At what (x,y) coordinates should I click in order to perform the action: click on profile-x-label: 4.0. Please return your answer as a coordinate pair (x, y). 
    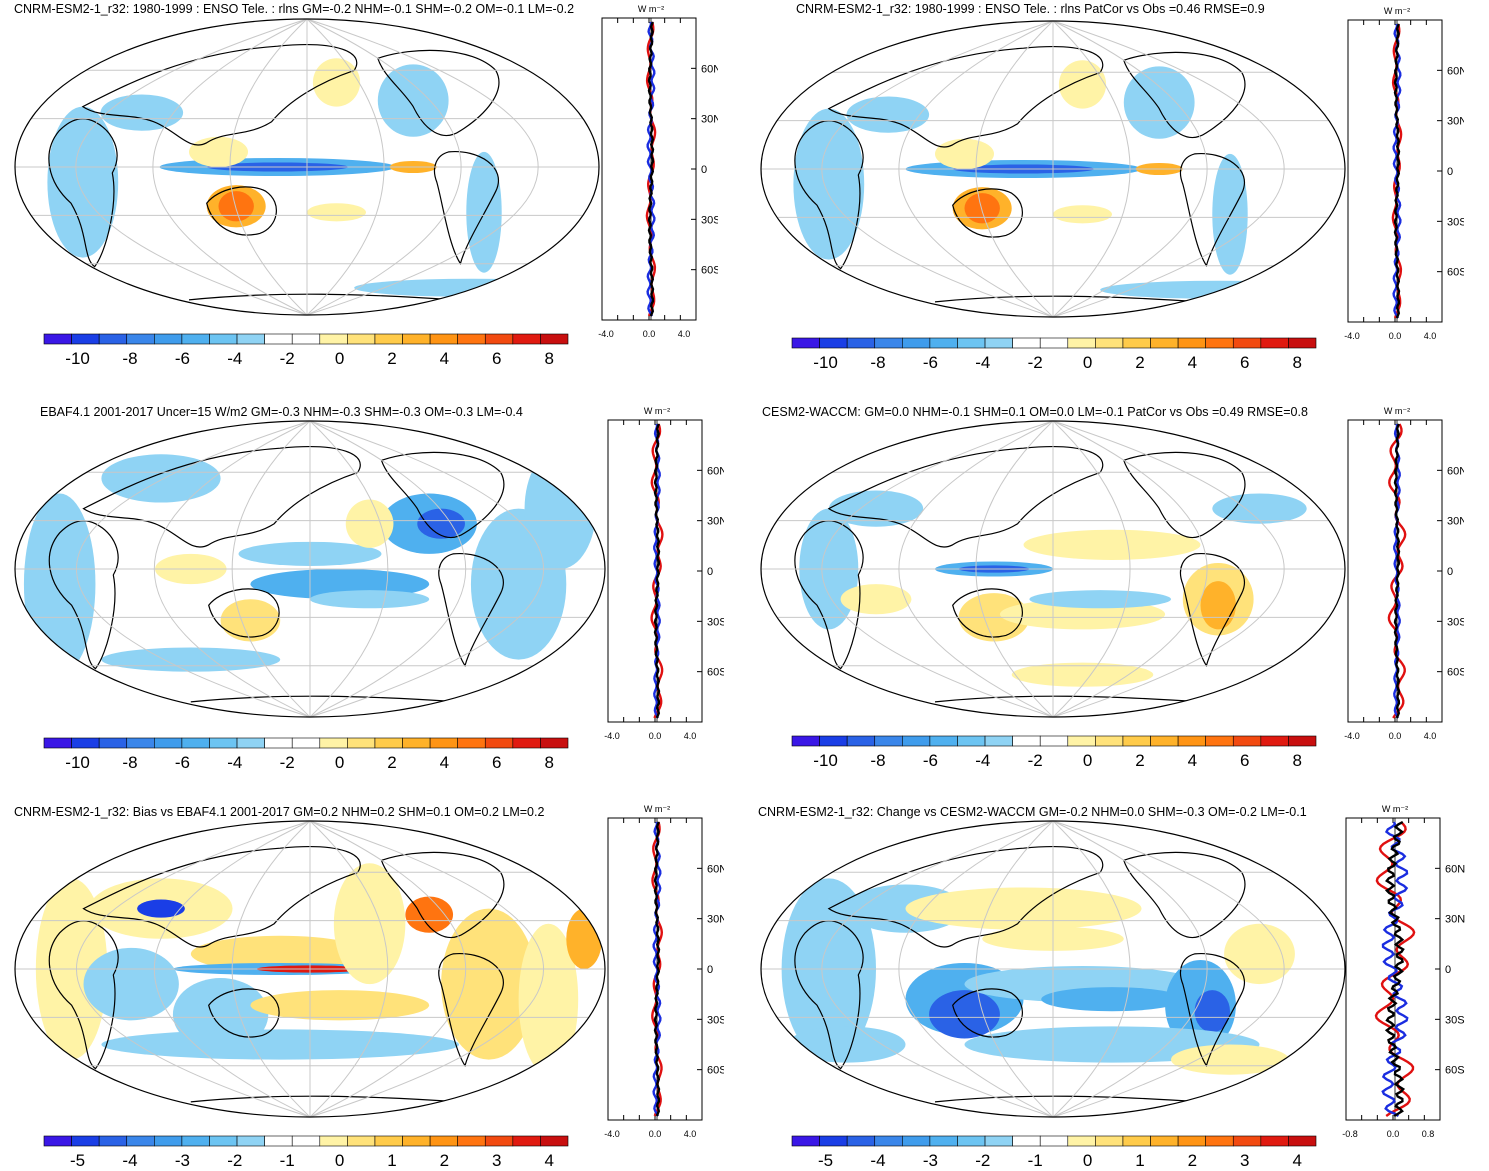
    Looking at the image, I should click on (684, 334).